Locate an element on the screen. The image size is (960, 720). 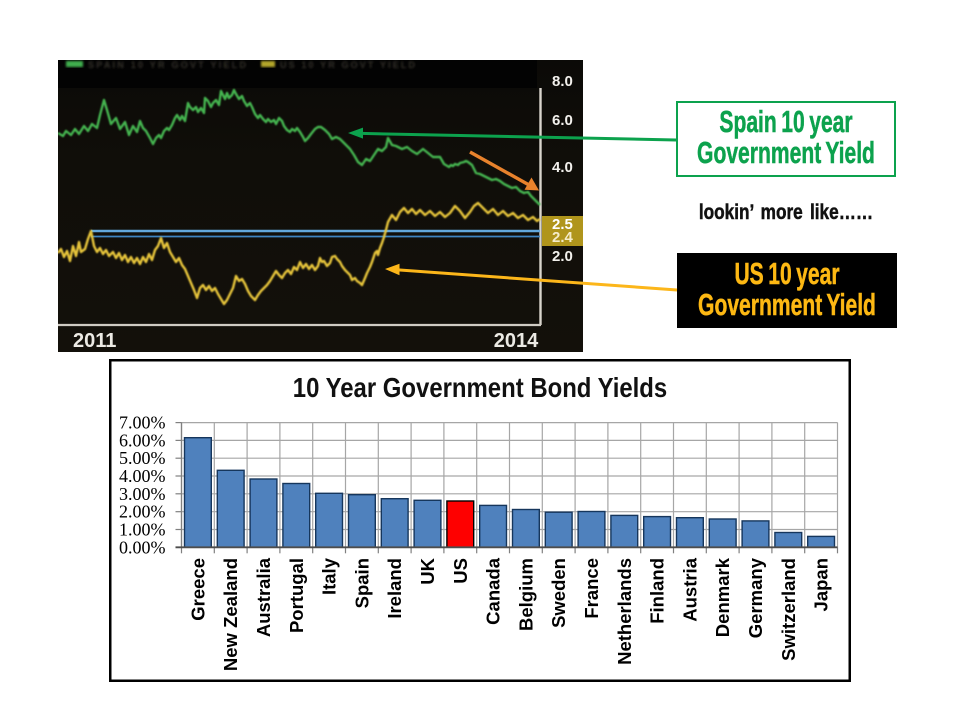
svg-text: Switzerland is located at coordinates (788, 609).